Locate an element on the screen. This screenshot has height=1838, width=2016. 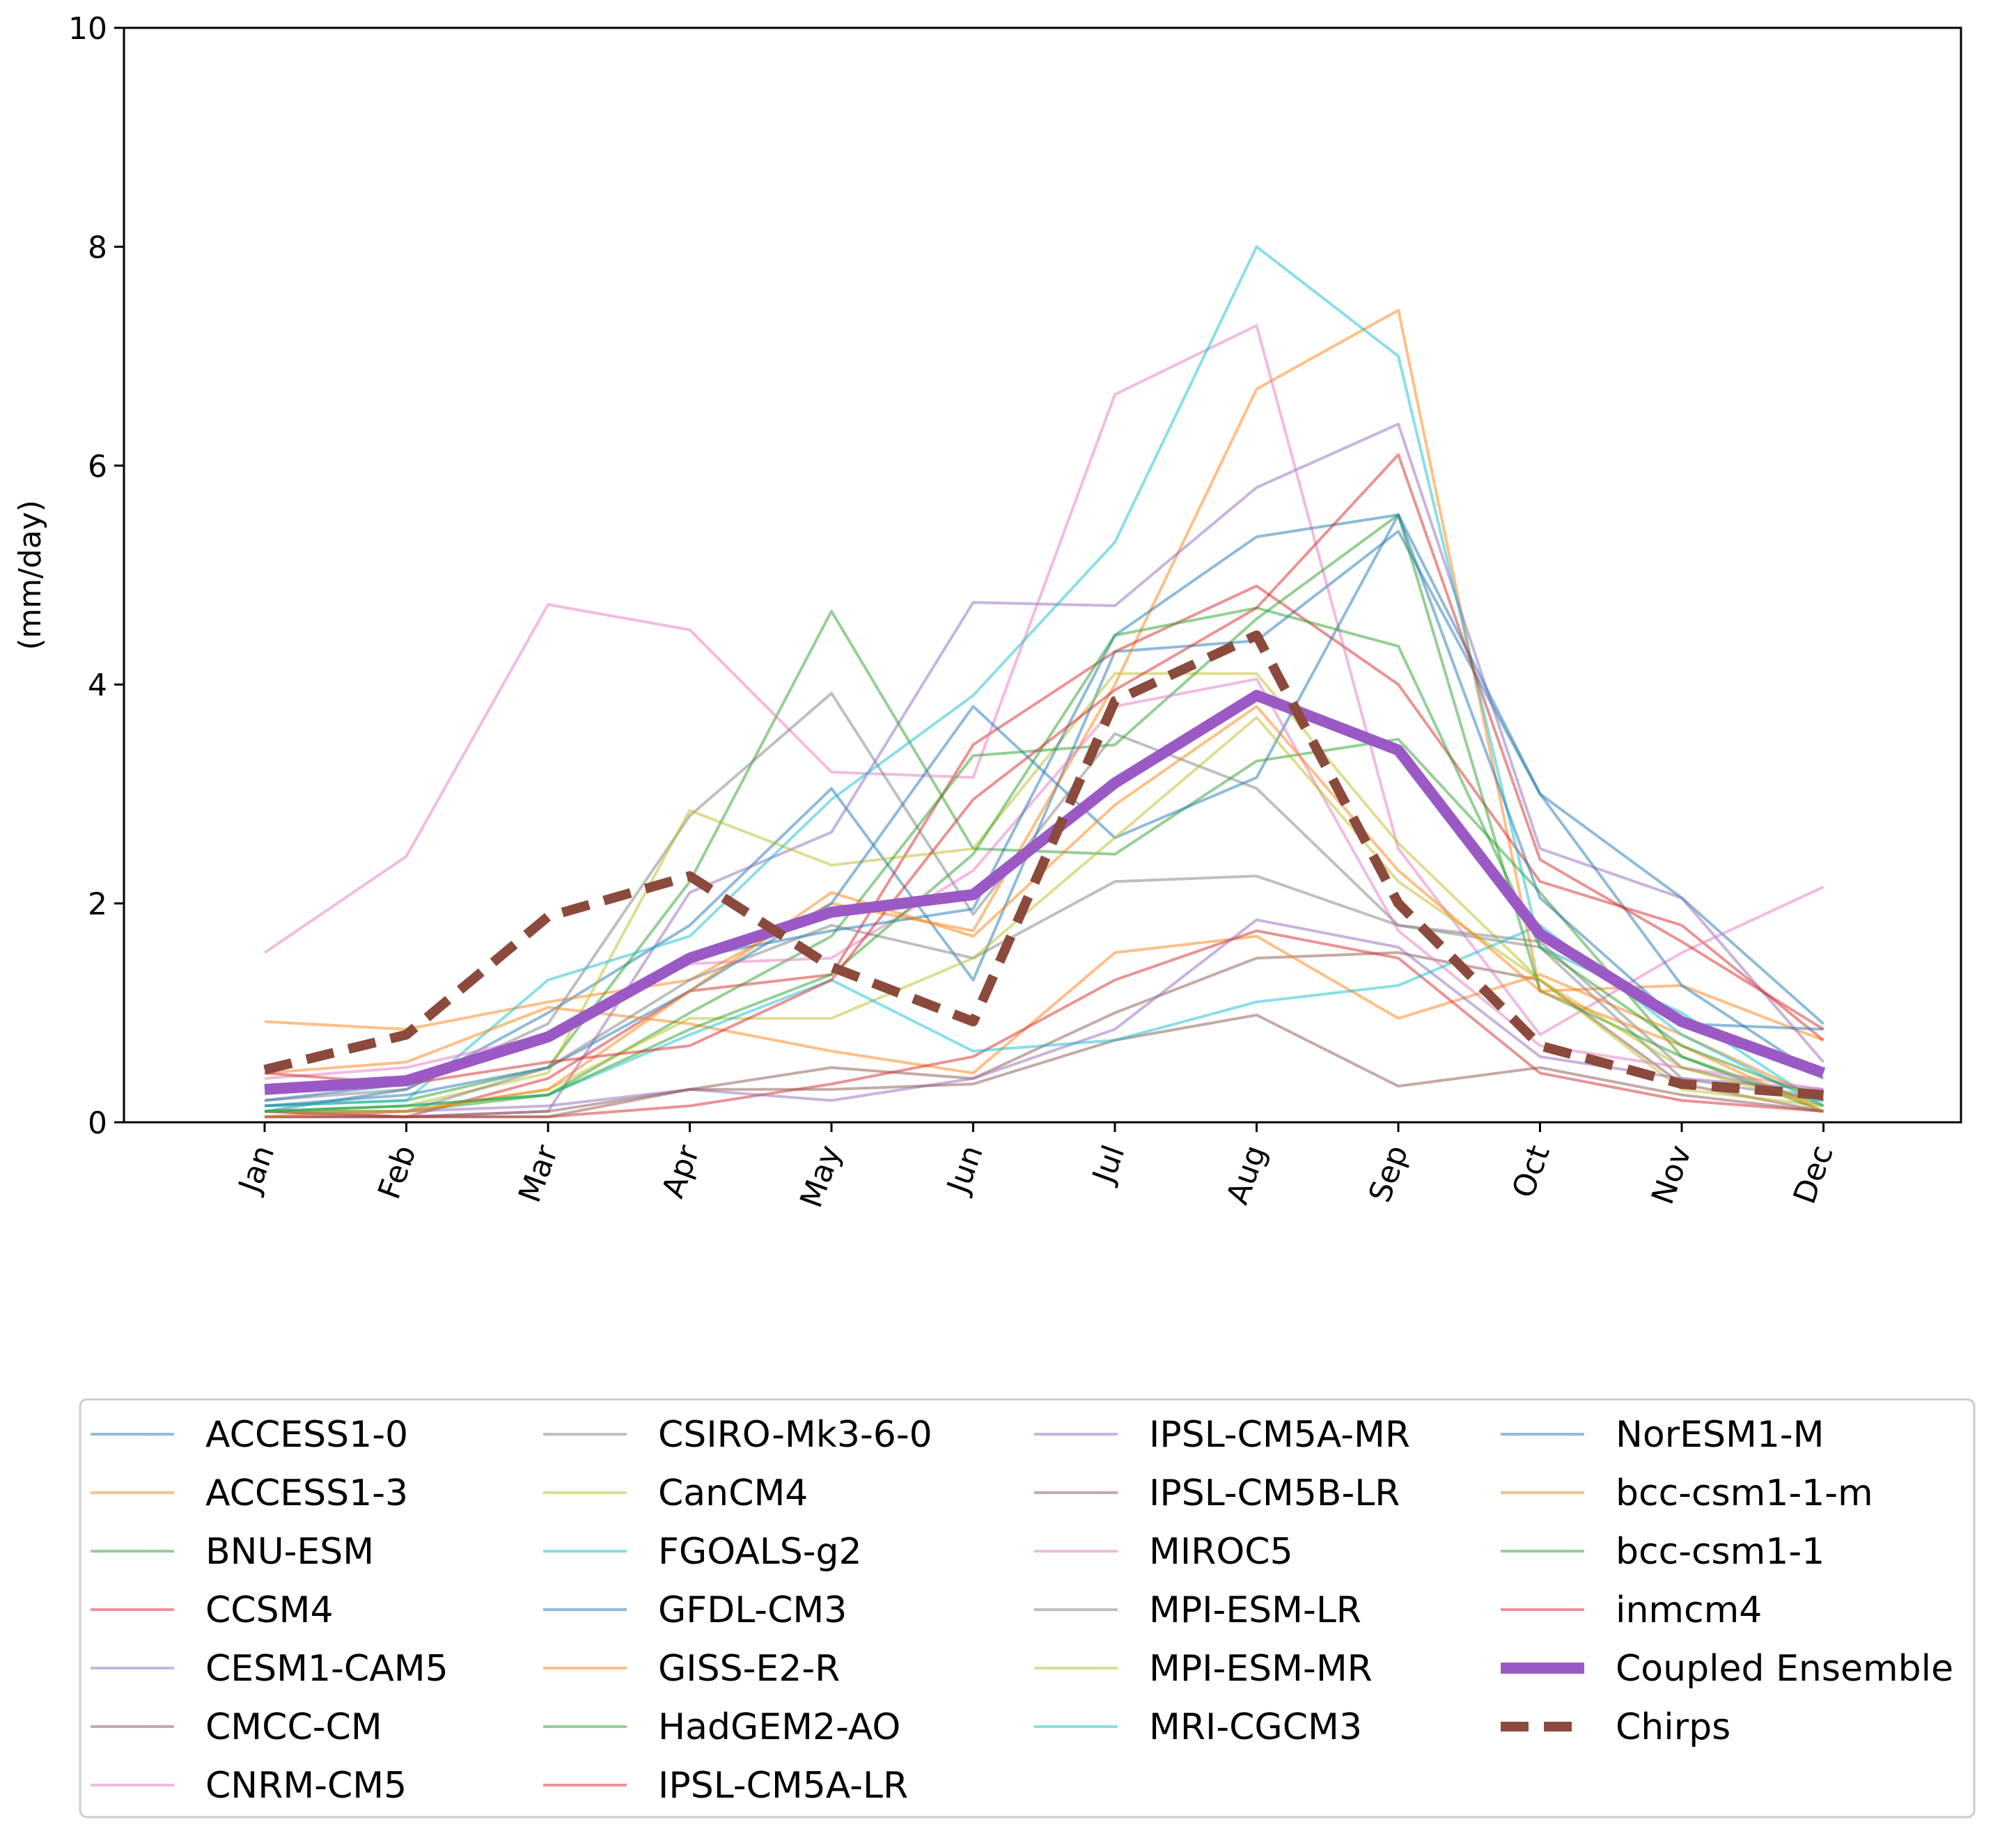
x-tick-label: Jan is located at coordinates (256, 1169).